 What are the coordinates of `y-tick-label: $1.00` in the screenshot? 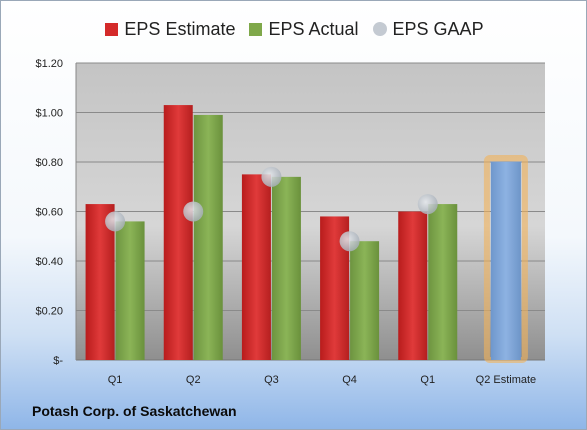 It's located at (49, 114).